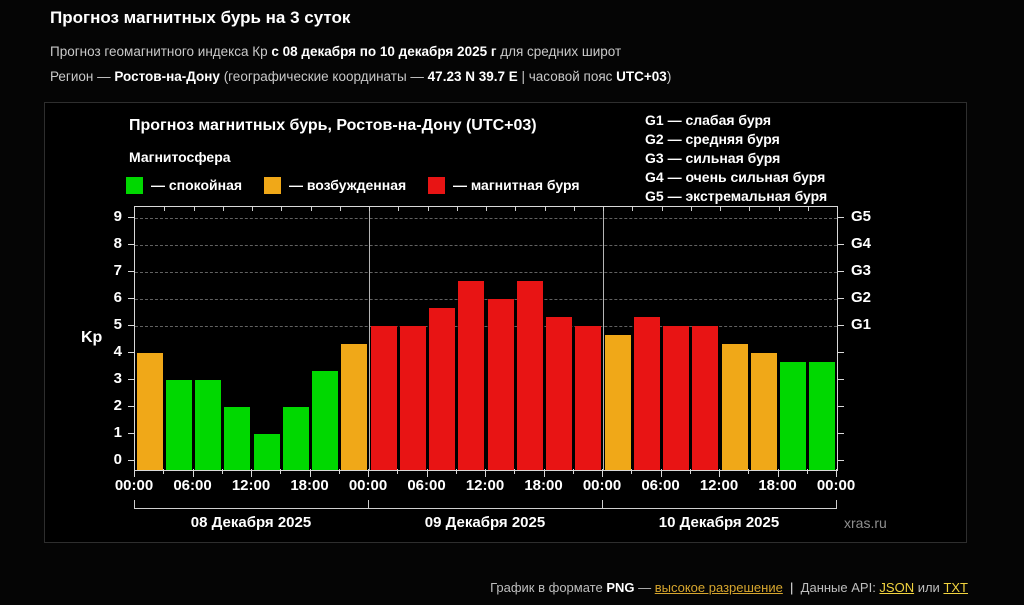 Image resolution: width=1024 pixels, height=605 pixels. What do you see at coordinates (955, 587) in the screenshot?
I see `txt-link: TXT` at bounding box center [955, 587].